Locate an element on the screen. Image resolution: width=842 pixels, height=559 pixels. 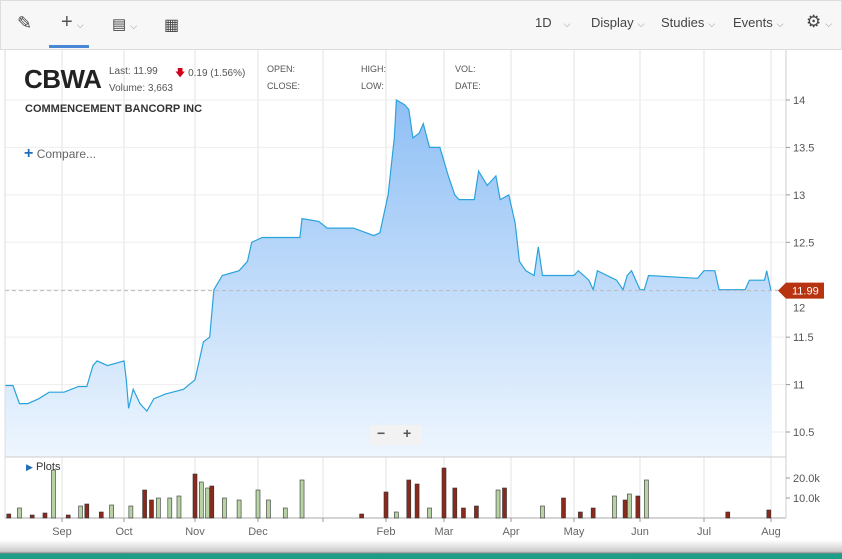
price-change: 🡇 0.19 (1.56%) is located at coordinates (210, 74).